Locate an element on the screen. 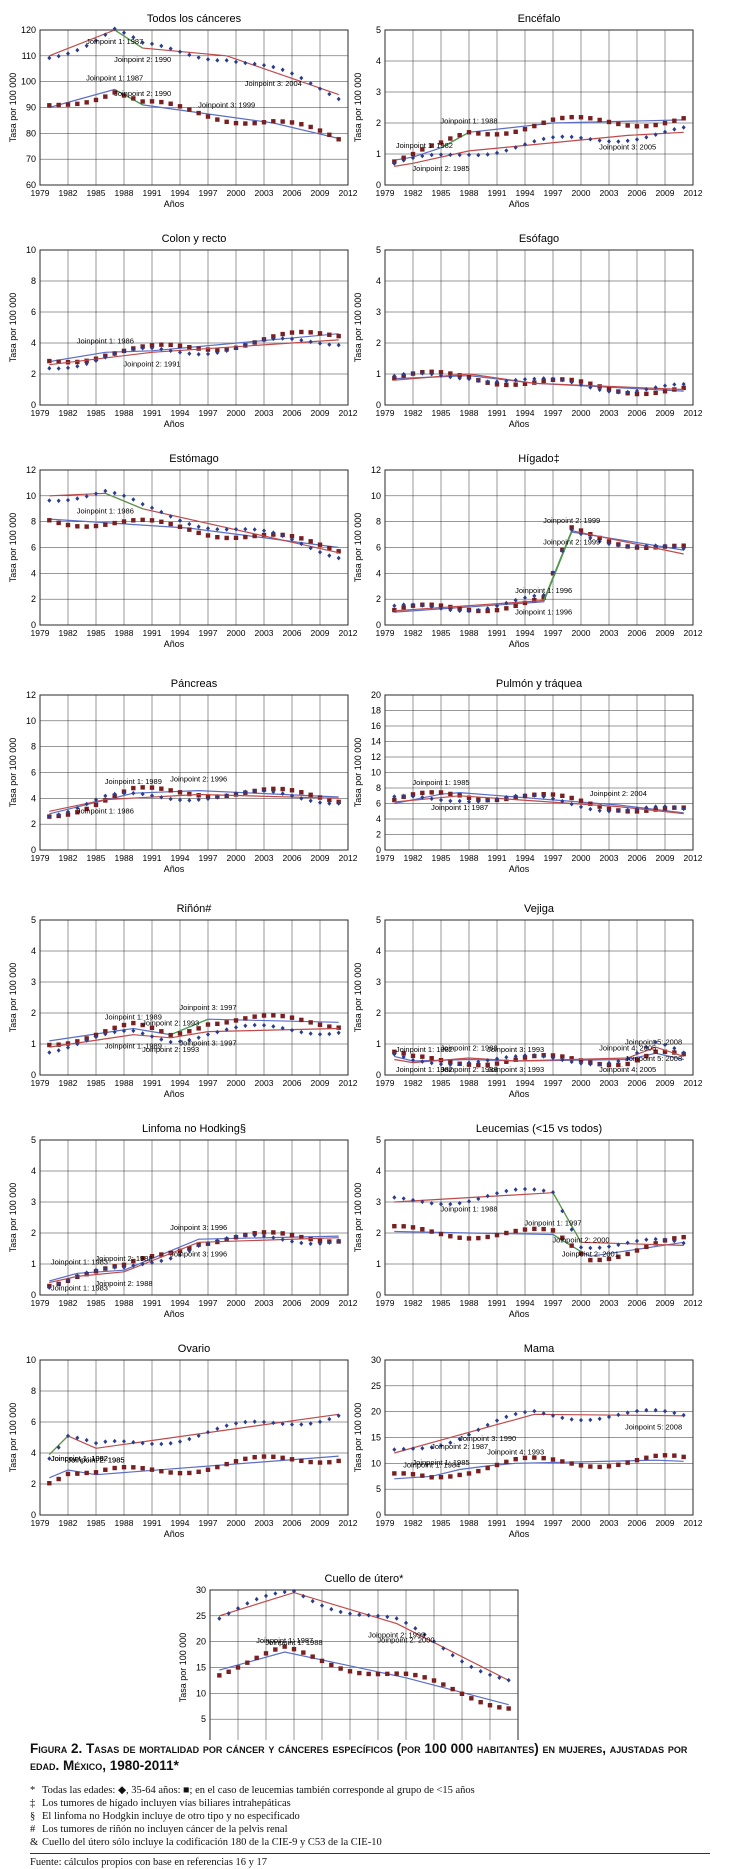 This screenshot has height=1869, width=732. x-tick-label: 1997 is located at coordinates (208, 1303).